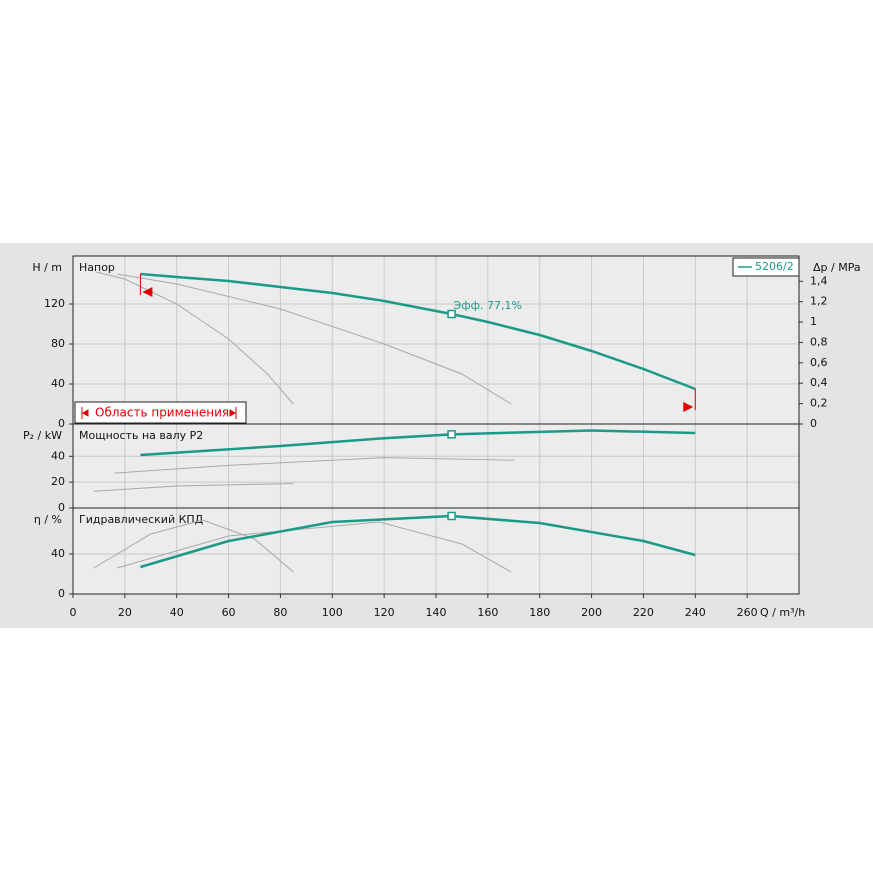 The image size is (873, 877). Describe the element at coordinates (782, 612) in the screenshot. I see `x-axis-label: Q / m³/h` at that location.